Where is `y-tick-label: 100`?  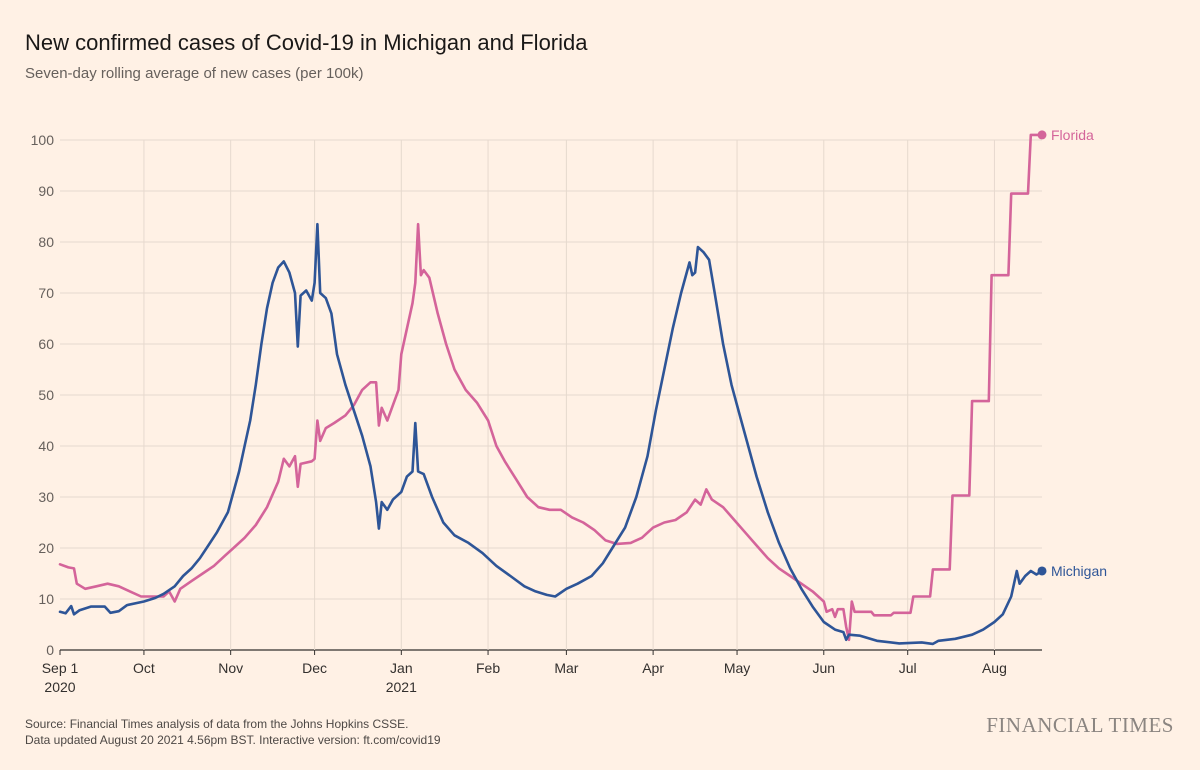 y-tick-label: 100 is located at coordinates (43, 140).